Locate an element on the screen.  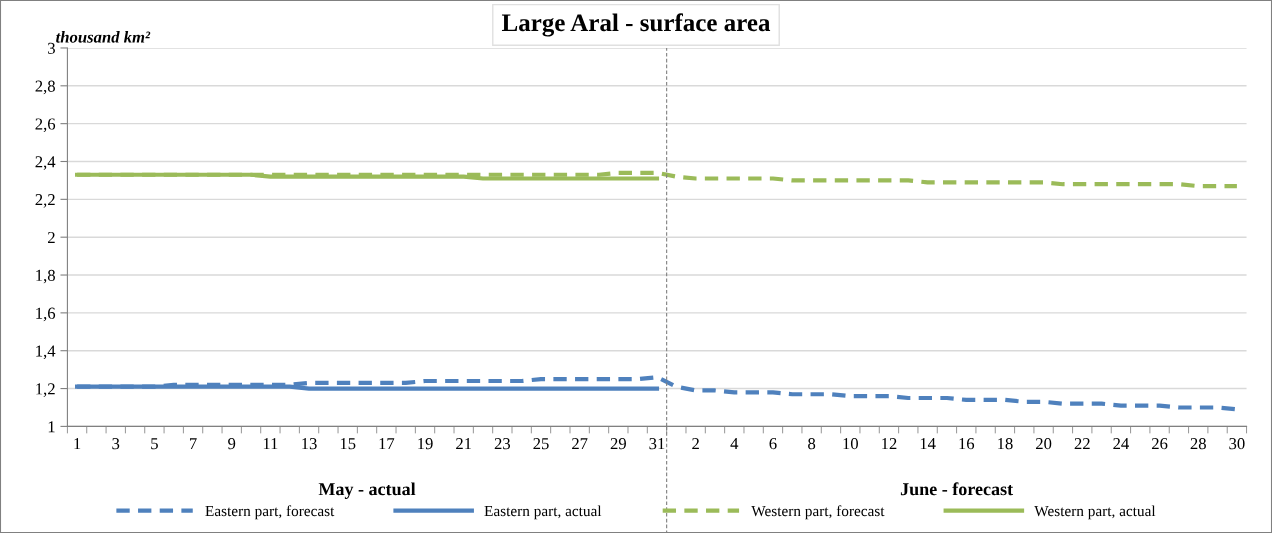
x-tick-label: 14 is located at coordinates (928, 444).